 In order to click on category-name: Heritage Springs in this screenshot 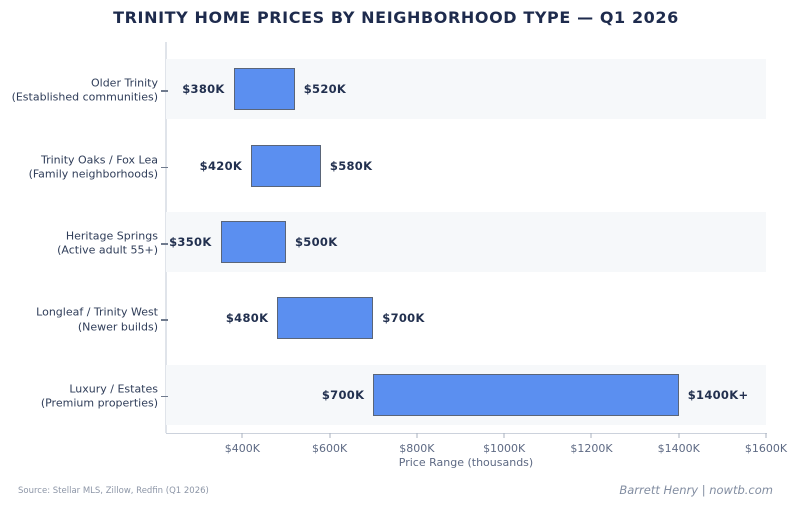, I will do `click(111, 236)`.